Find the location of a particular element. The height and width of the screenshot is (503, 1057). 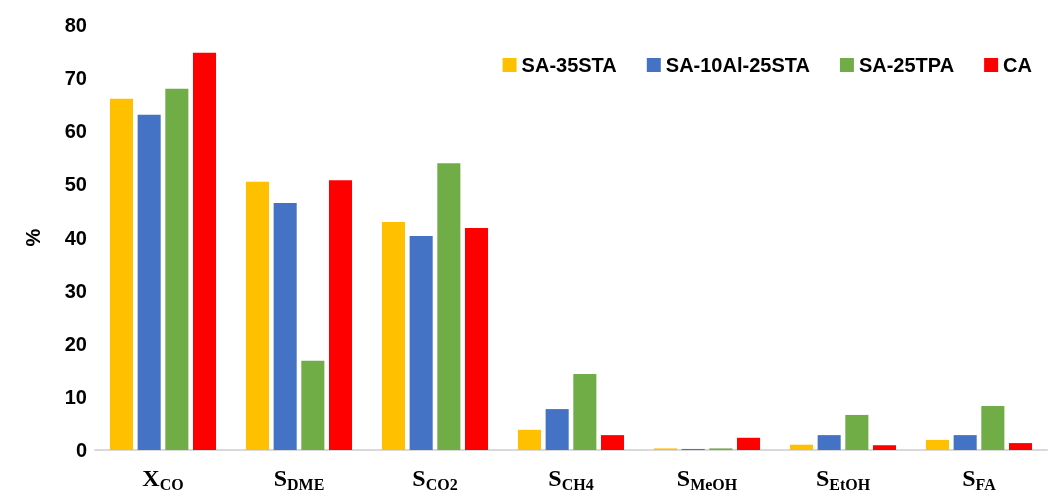

y-tick-label: 80 is located at coordinates (75, 25).